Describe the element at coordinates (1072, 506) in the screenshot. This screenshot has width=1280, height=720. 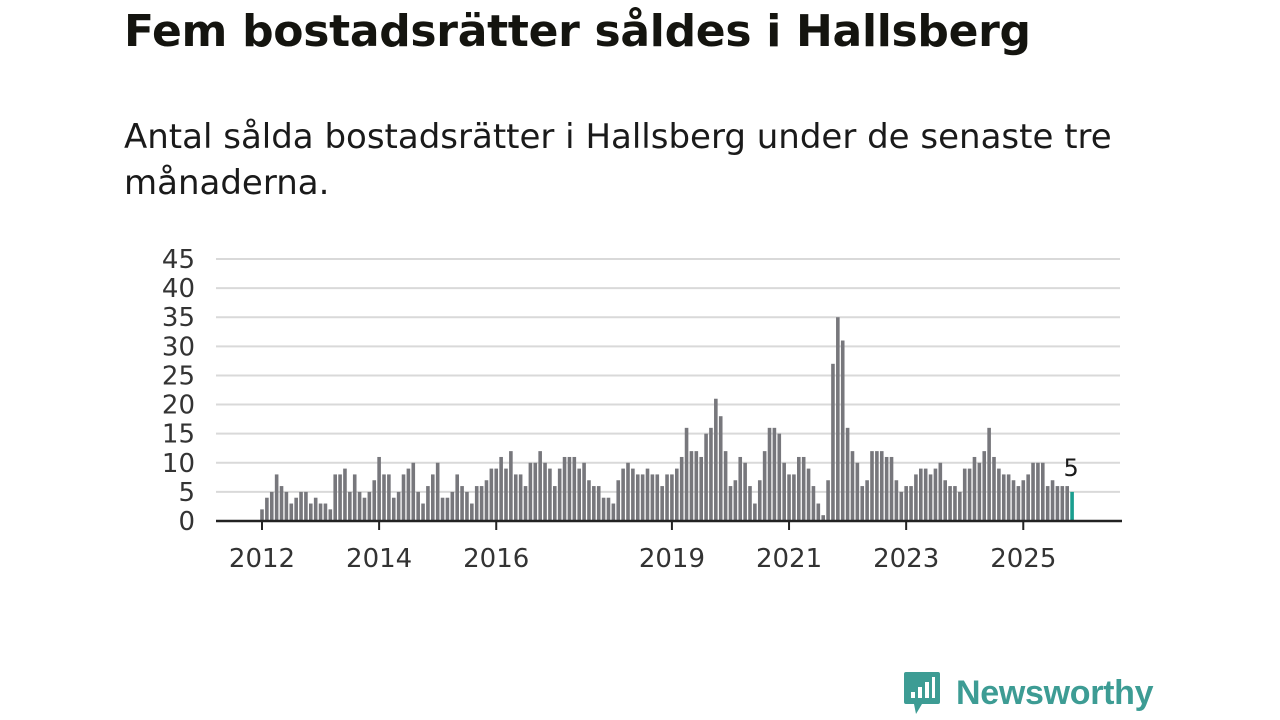
I see `bar-highlight` at that location.